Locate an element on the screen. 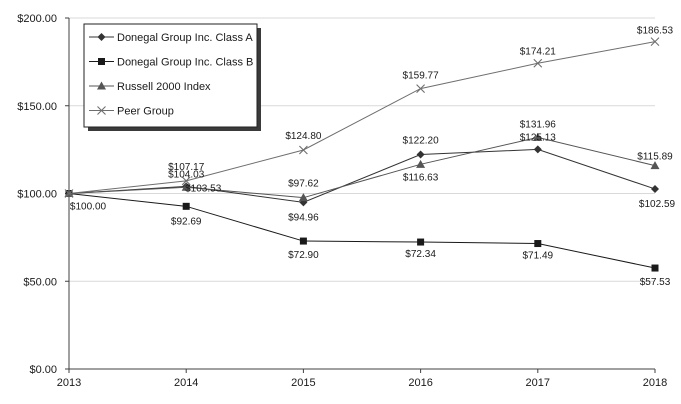  legend-label: Donegal Group Inc. Class B is located at coordinates (185, 63).